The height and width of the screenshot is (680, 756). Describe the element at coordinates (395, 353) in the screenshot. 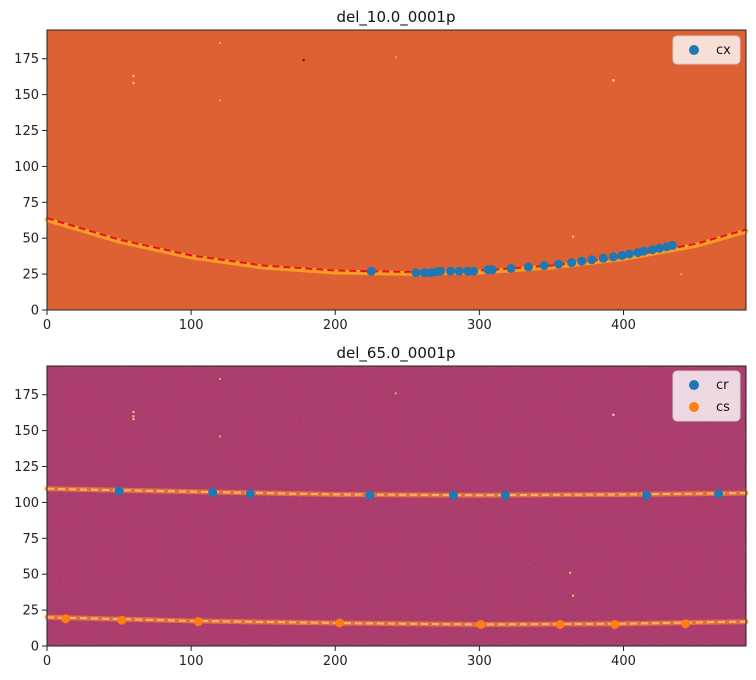

I see `chart-title-bottom: del_65.0_0001p` at that location.